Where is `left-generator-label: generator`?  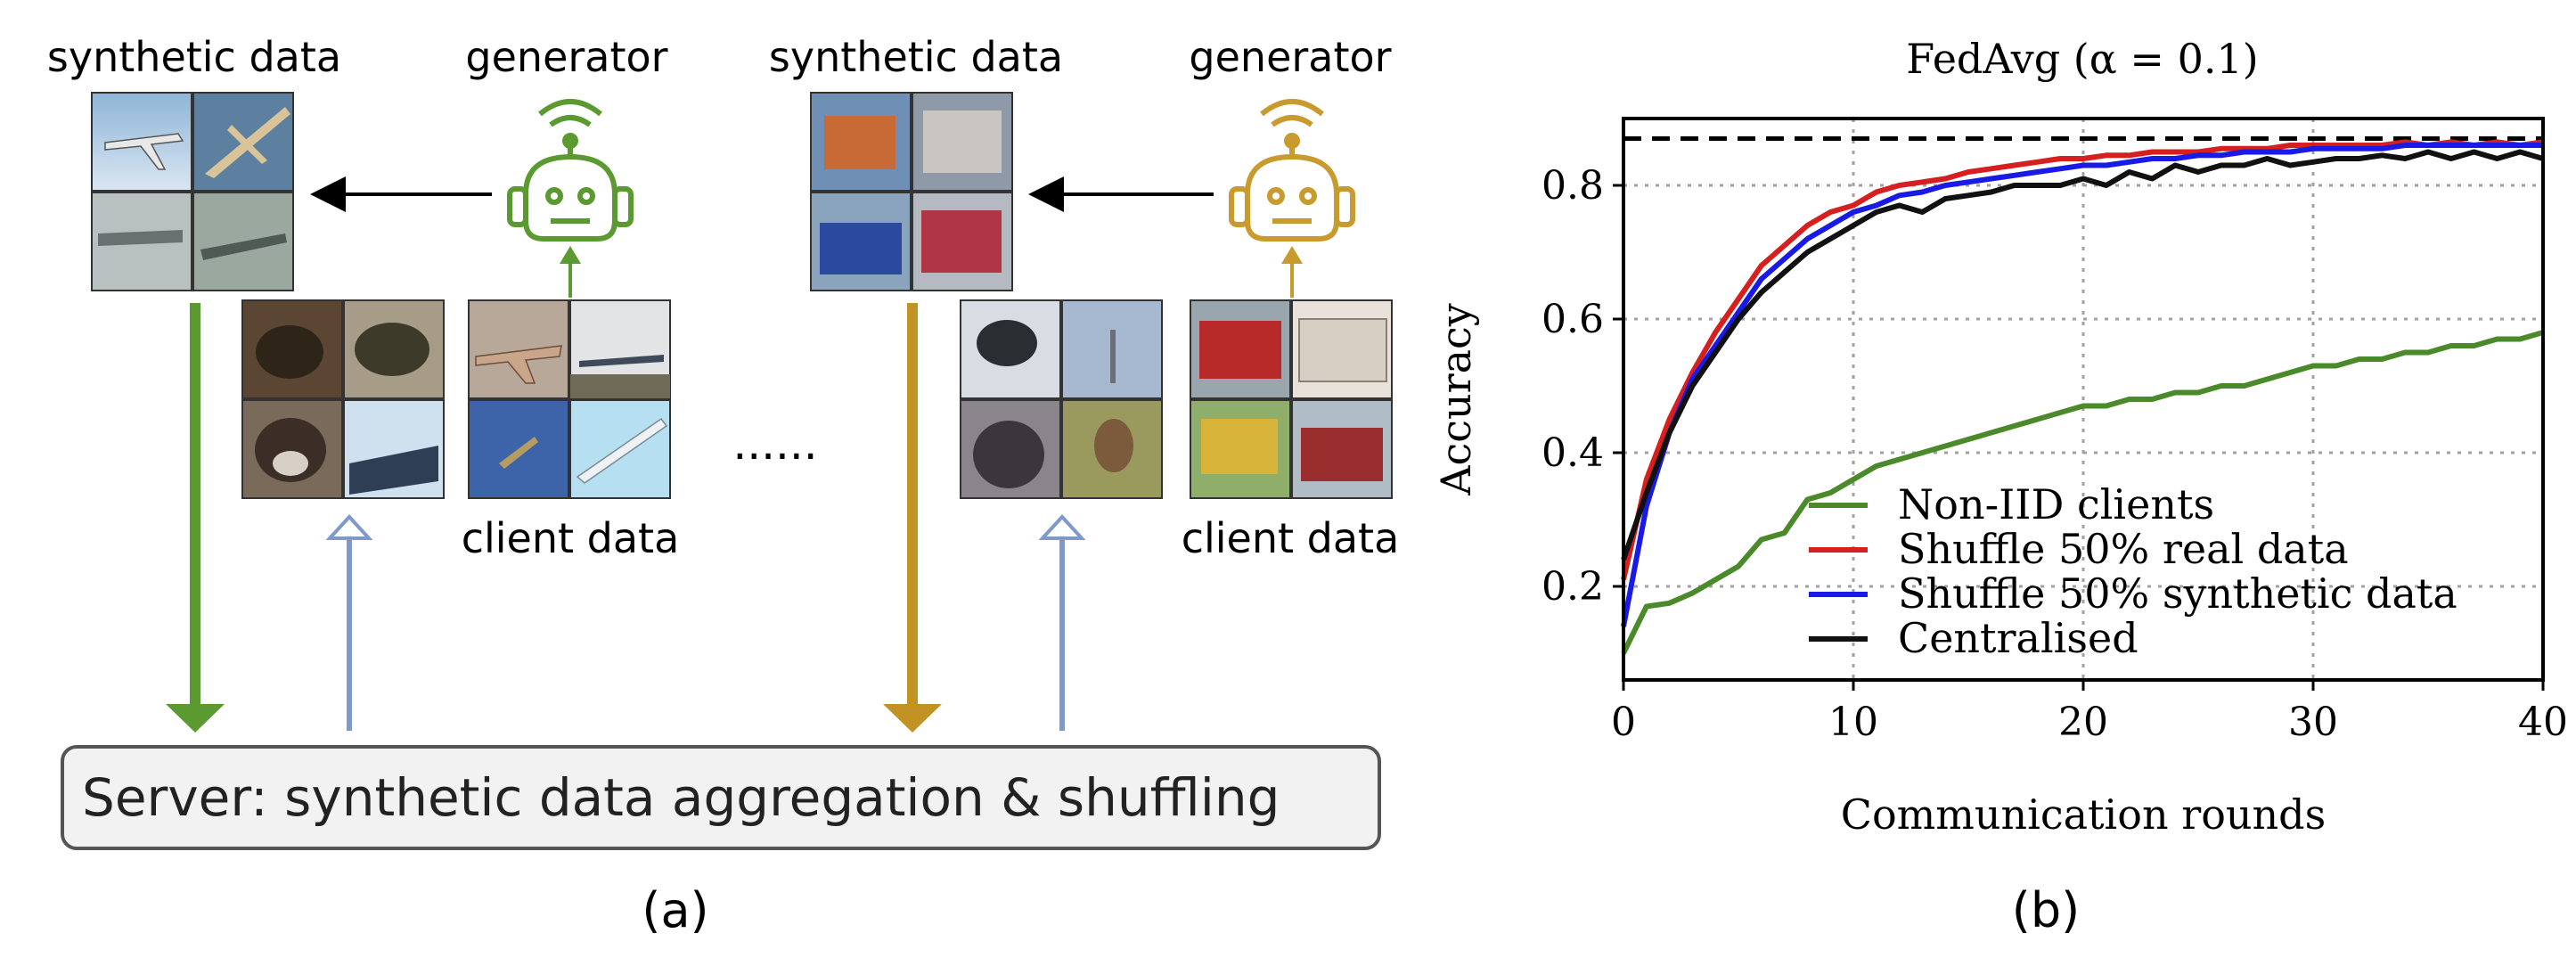 left-generator-label: generator is located at coordinates (566, 57).